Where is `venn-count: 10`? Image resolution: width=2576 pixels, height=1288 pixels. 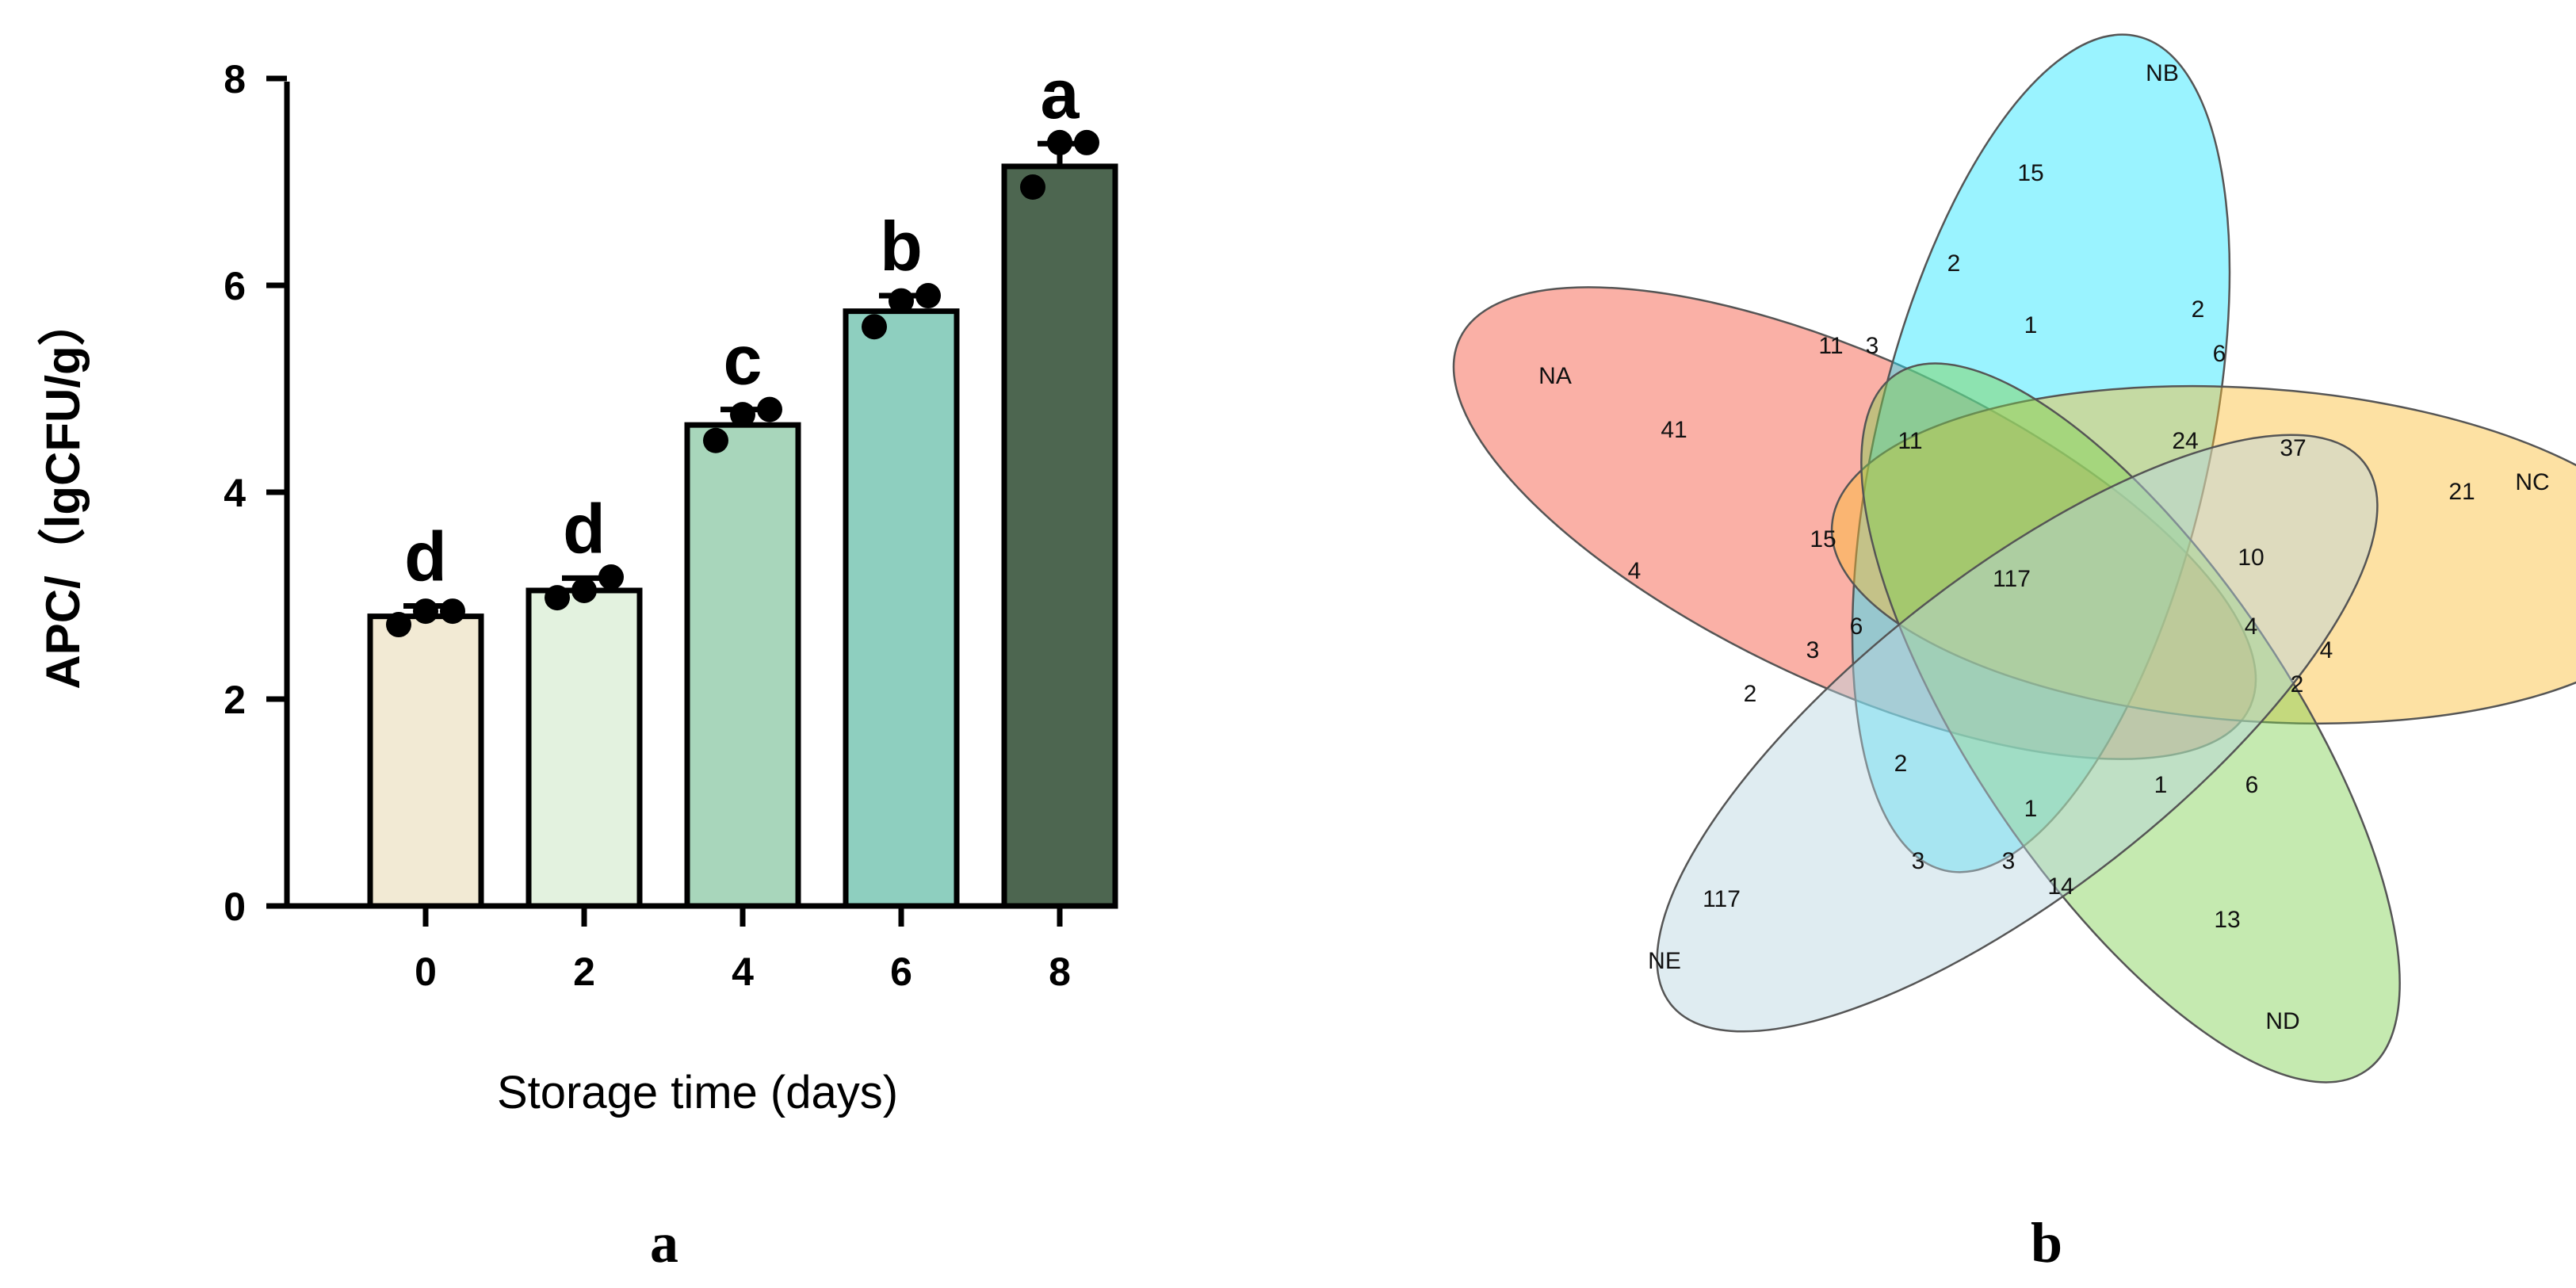
venn-count: 10 is located at coordinates (2251, 558).